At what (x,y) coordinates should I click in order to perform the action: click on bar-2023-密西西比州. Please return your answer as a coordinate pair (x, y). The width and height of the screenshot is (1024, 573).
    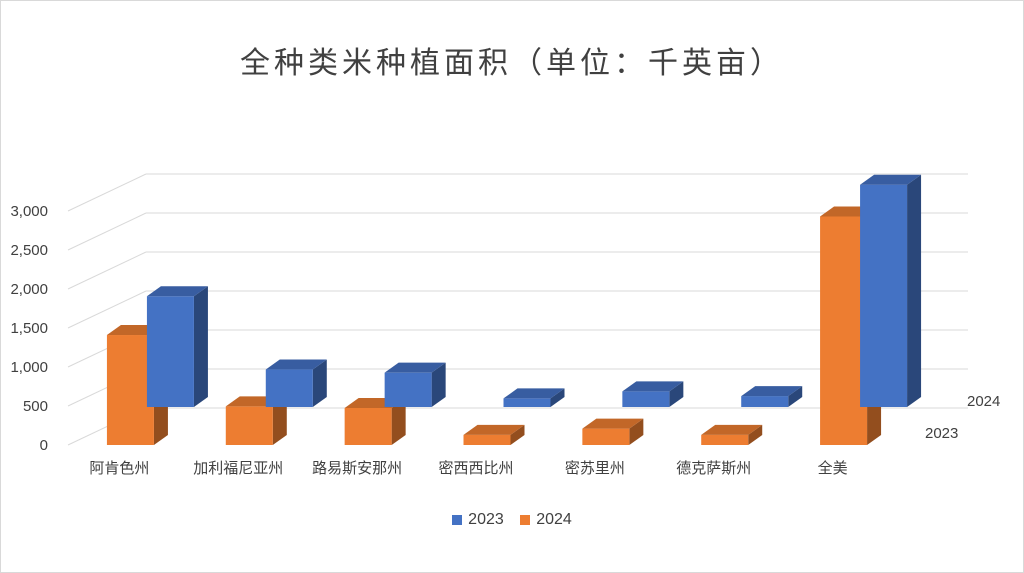
    Looking at the image, I should click on (527, 402).